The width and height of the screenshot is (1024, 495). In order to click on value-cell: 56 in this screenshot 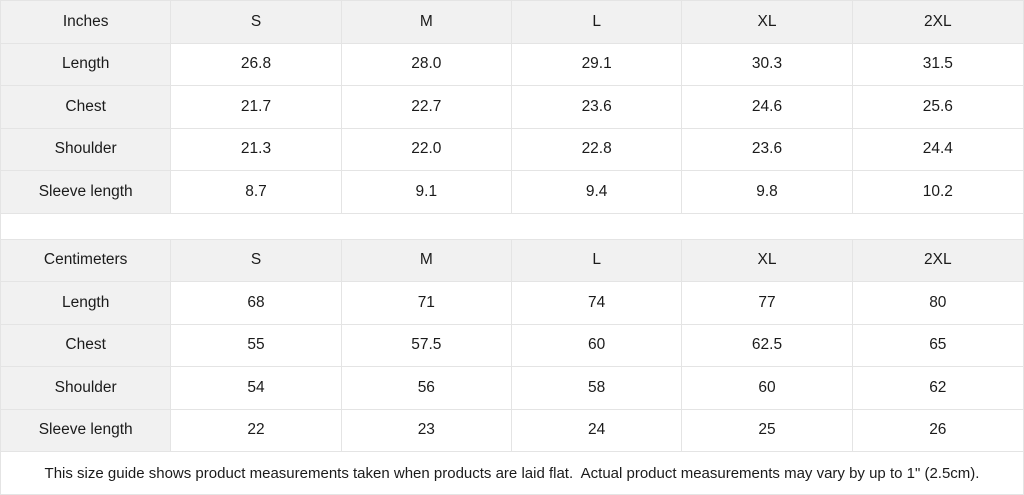, I will do `click(426, 388)`.